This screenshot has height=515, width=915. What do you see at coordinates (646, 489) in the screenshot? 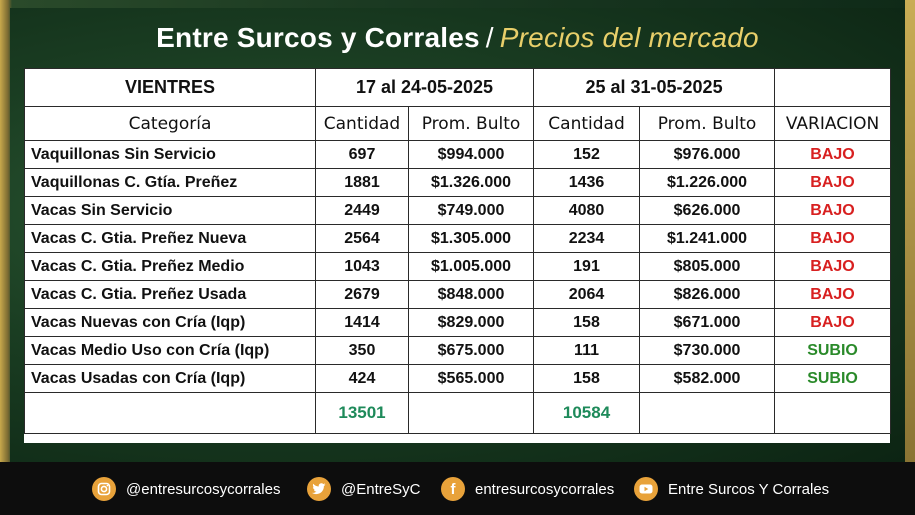
I see `youtube-icon` at bounding box center [646, 489].